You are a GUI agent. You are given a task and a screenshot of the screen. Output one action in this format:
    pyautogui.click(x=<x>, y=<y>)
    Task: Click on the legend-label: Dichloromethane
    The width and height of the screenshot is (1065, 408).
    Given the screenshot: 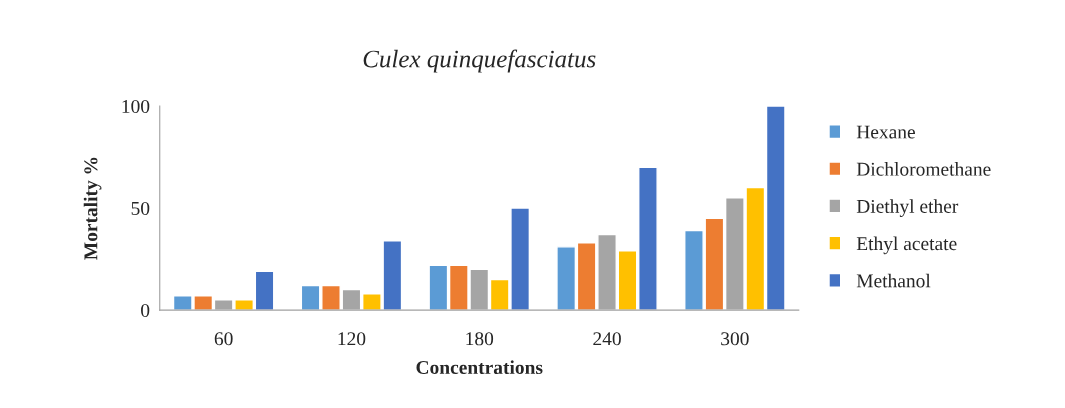 What is the action you would take?
    pyautogui.click(x=923, y=169)
    